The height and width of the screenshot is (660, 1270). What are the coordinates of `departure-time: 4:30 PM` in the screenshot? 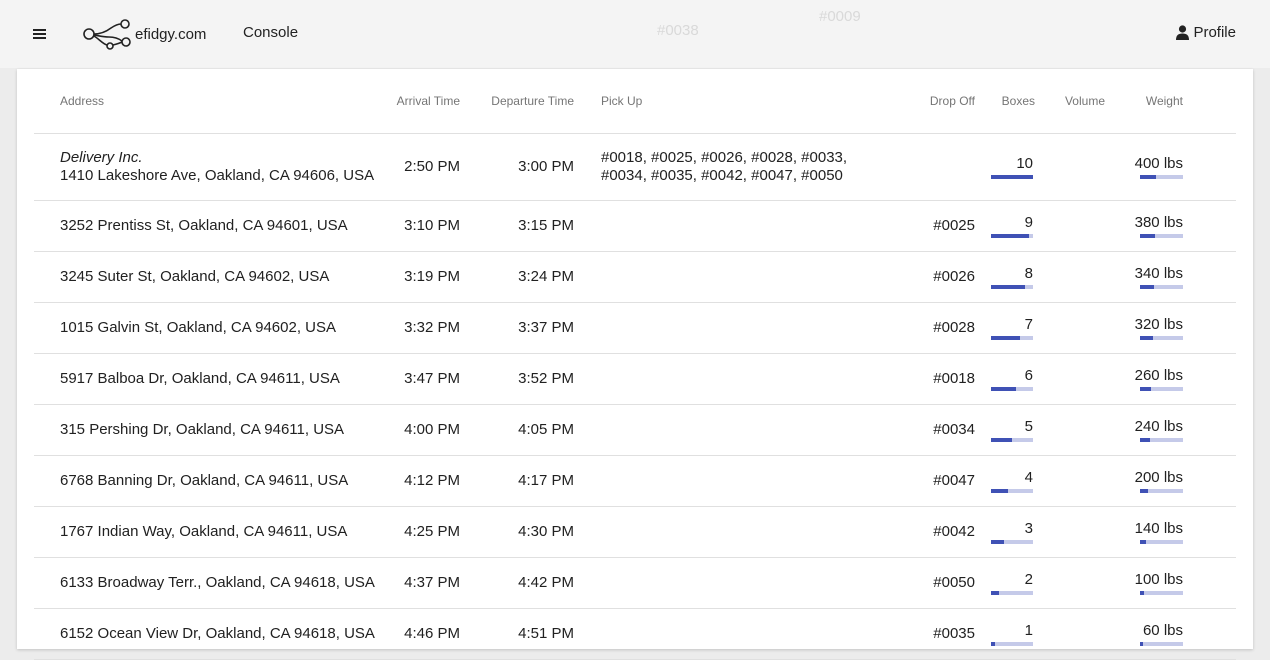 It's located at (517, 532).